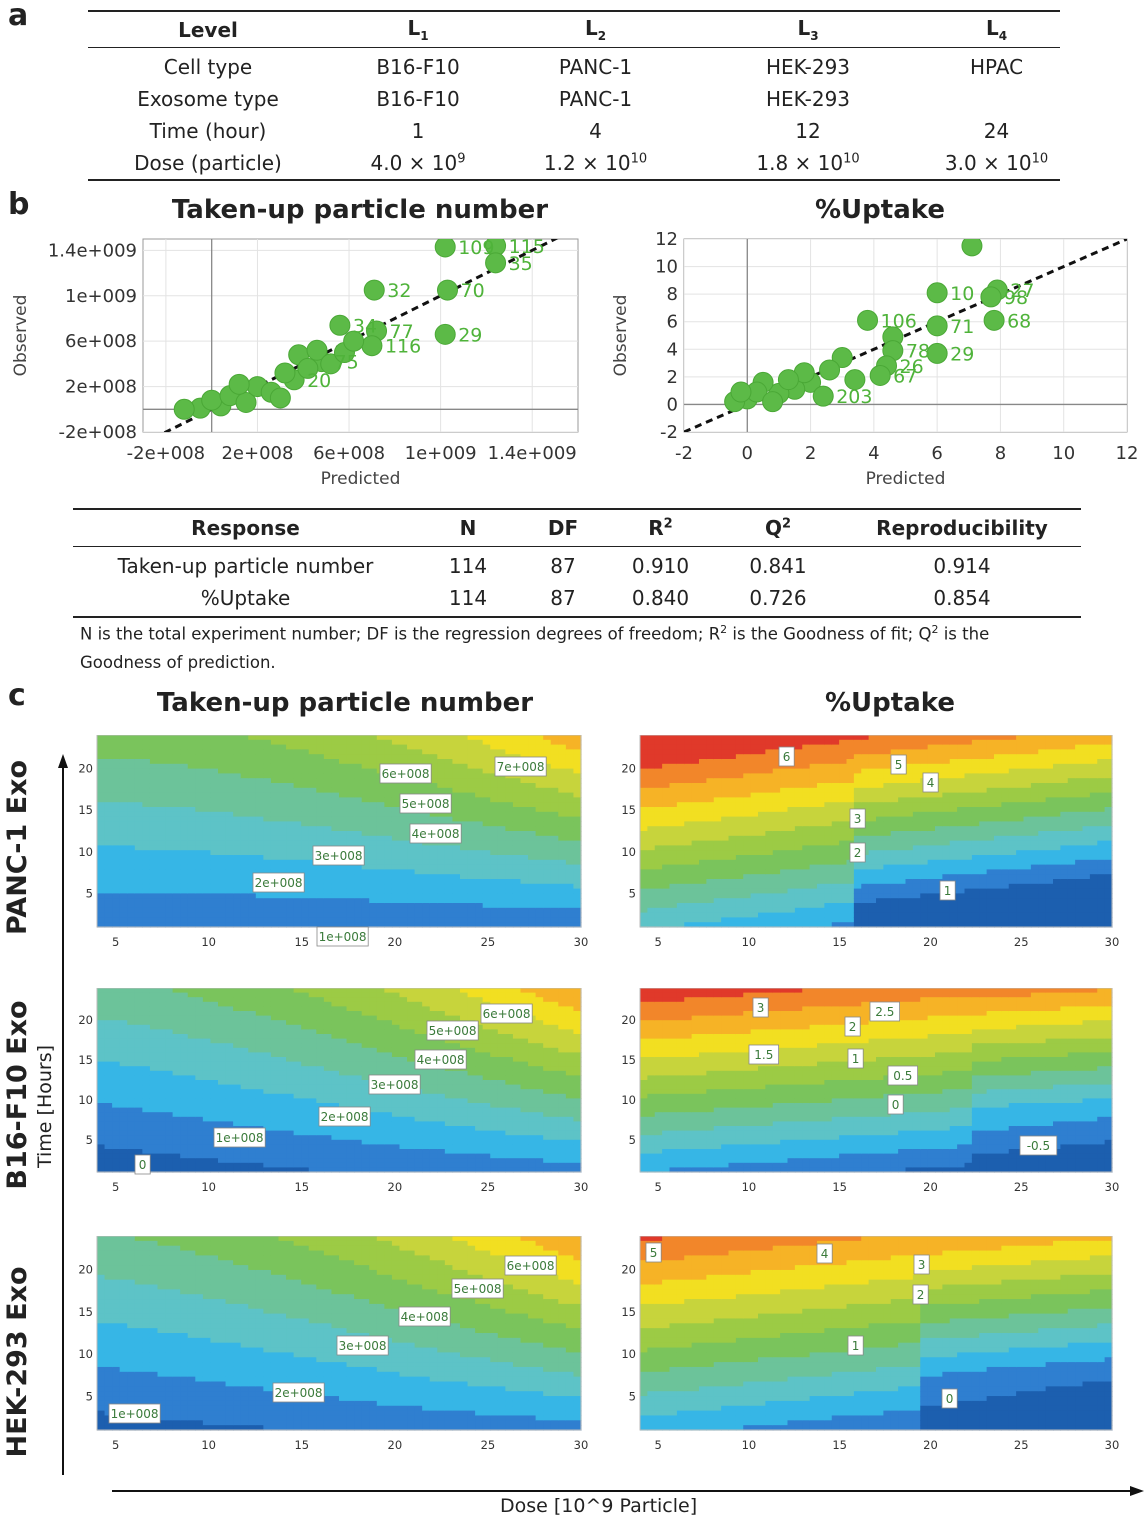  Describe the element at coordinates (340, 325) in the screenshot. I see `data-point` at that location.